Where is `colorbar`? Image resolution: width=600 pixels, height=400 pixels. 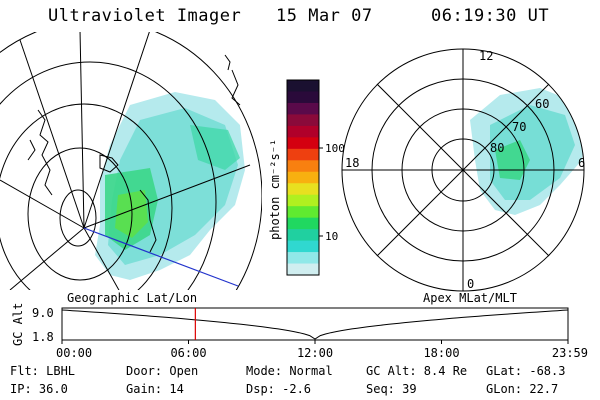 colorbar is located at coordinates (303, 177).